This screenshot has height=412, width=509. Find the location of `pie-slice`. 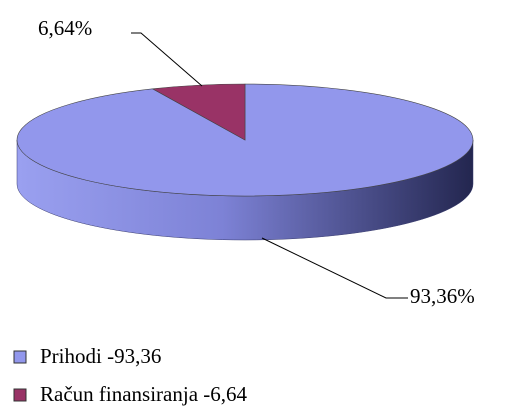

pie-slice is located at coordinates (198, 112).